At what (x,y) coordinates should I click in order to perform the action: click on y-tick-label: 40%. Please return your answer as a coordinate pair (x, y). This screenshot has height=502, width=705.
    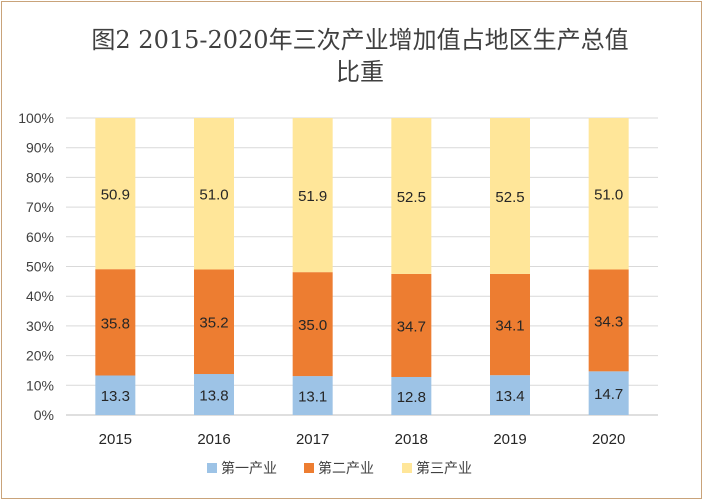
    Looking at the image, I should click on (40, 296).